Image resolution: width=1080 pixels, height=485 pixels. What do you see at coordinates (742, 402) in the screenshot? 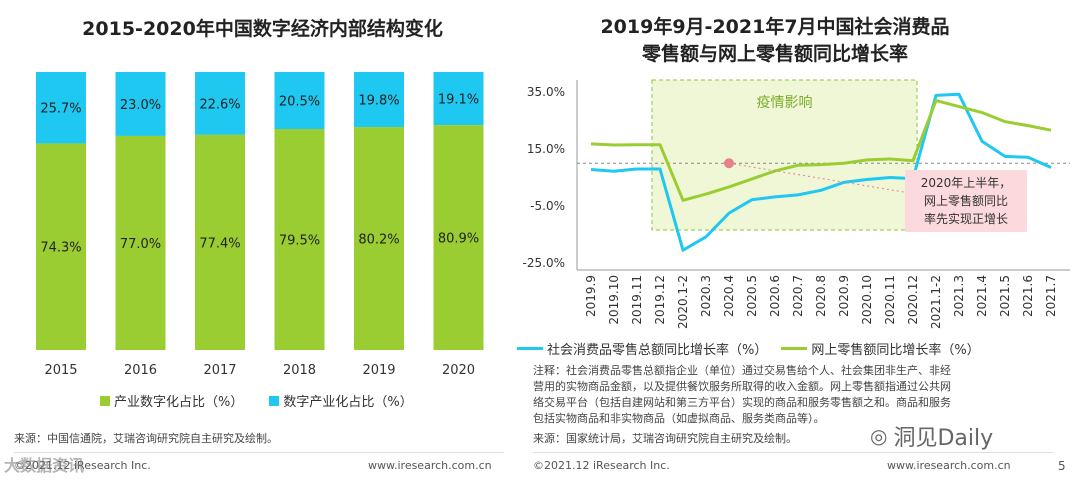
I see `note-line: 络交易平台（包括自建网站和第三方平台）实现的商品和服务零售额之和。商品和服务` at bounding box center [742, 402].